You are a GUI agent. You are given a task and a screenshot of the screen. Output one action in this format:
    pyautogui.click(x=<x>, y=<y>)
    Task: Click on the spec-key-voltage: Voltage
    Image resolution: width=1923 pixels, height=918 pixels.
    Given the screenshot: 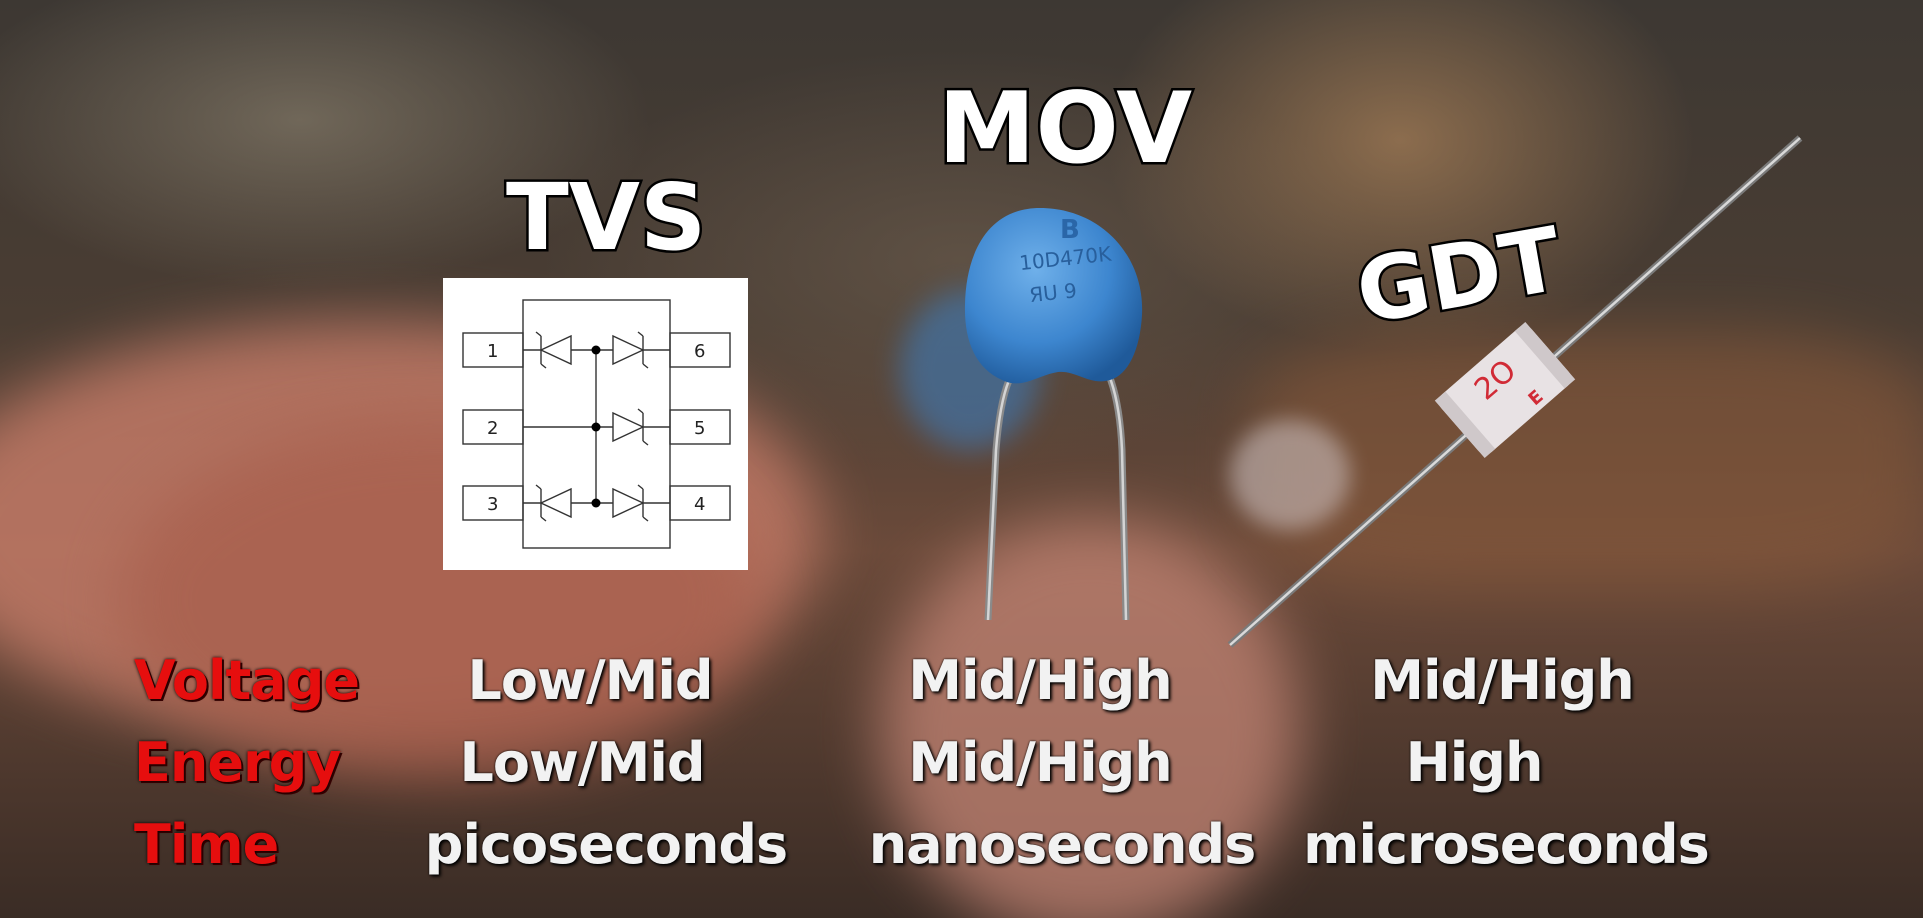 What is the action you would take?
    pyautogui.click(x=247, y=680)
    